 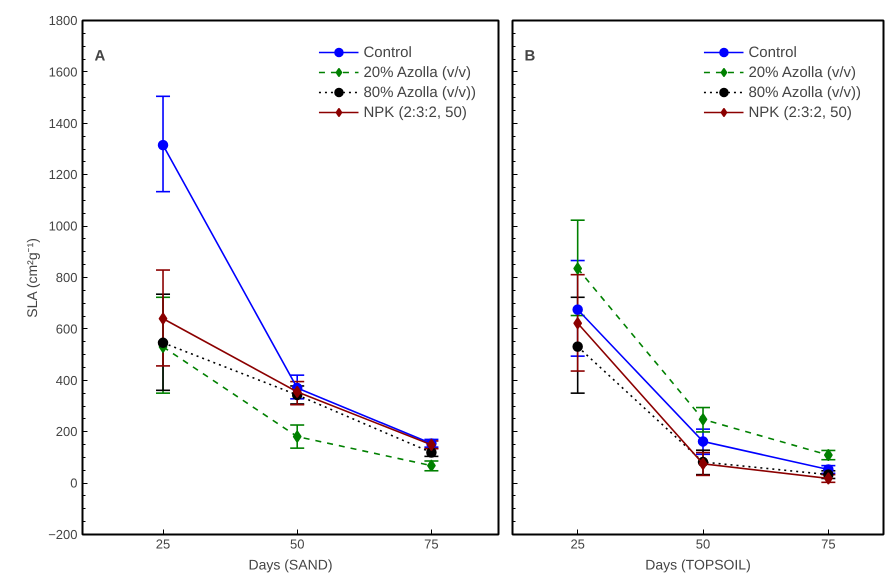 I want to click on annotation: A, so click(x=100, y=56).